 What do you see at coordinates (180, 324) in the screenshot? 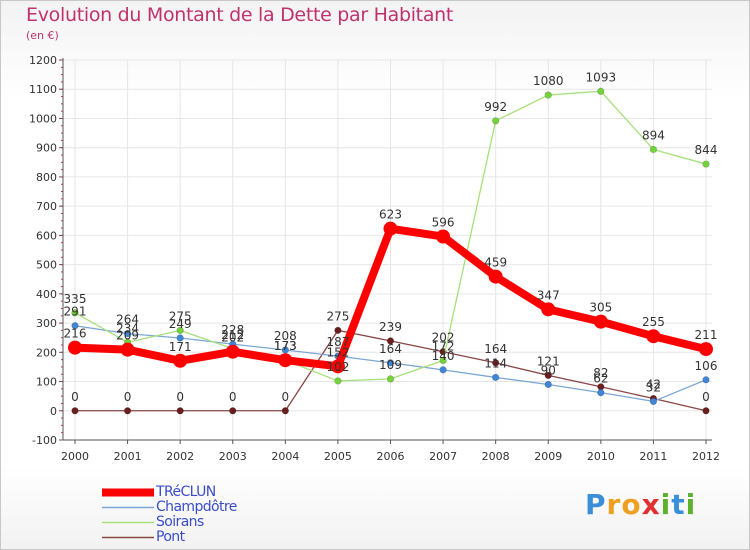
I see `data-label: 249` at bounding box center [180, 324].